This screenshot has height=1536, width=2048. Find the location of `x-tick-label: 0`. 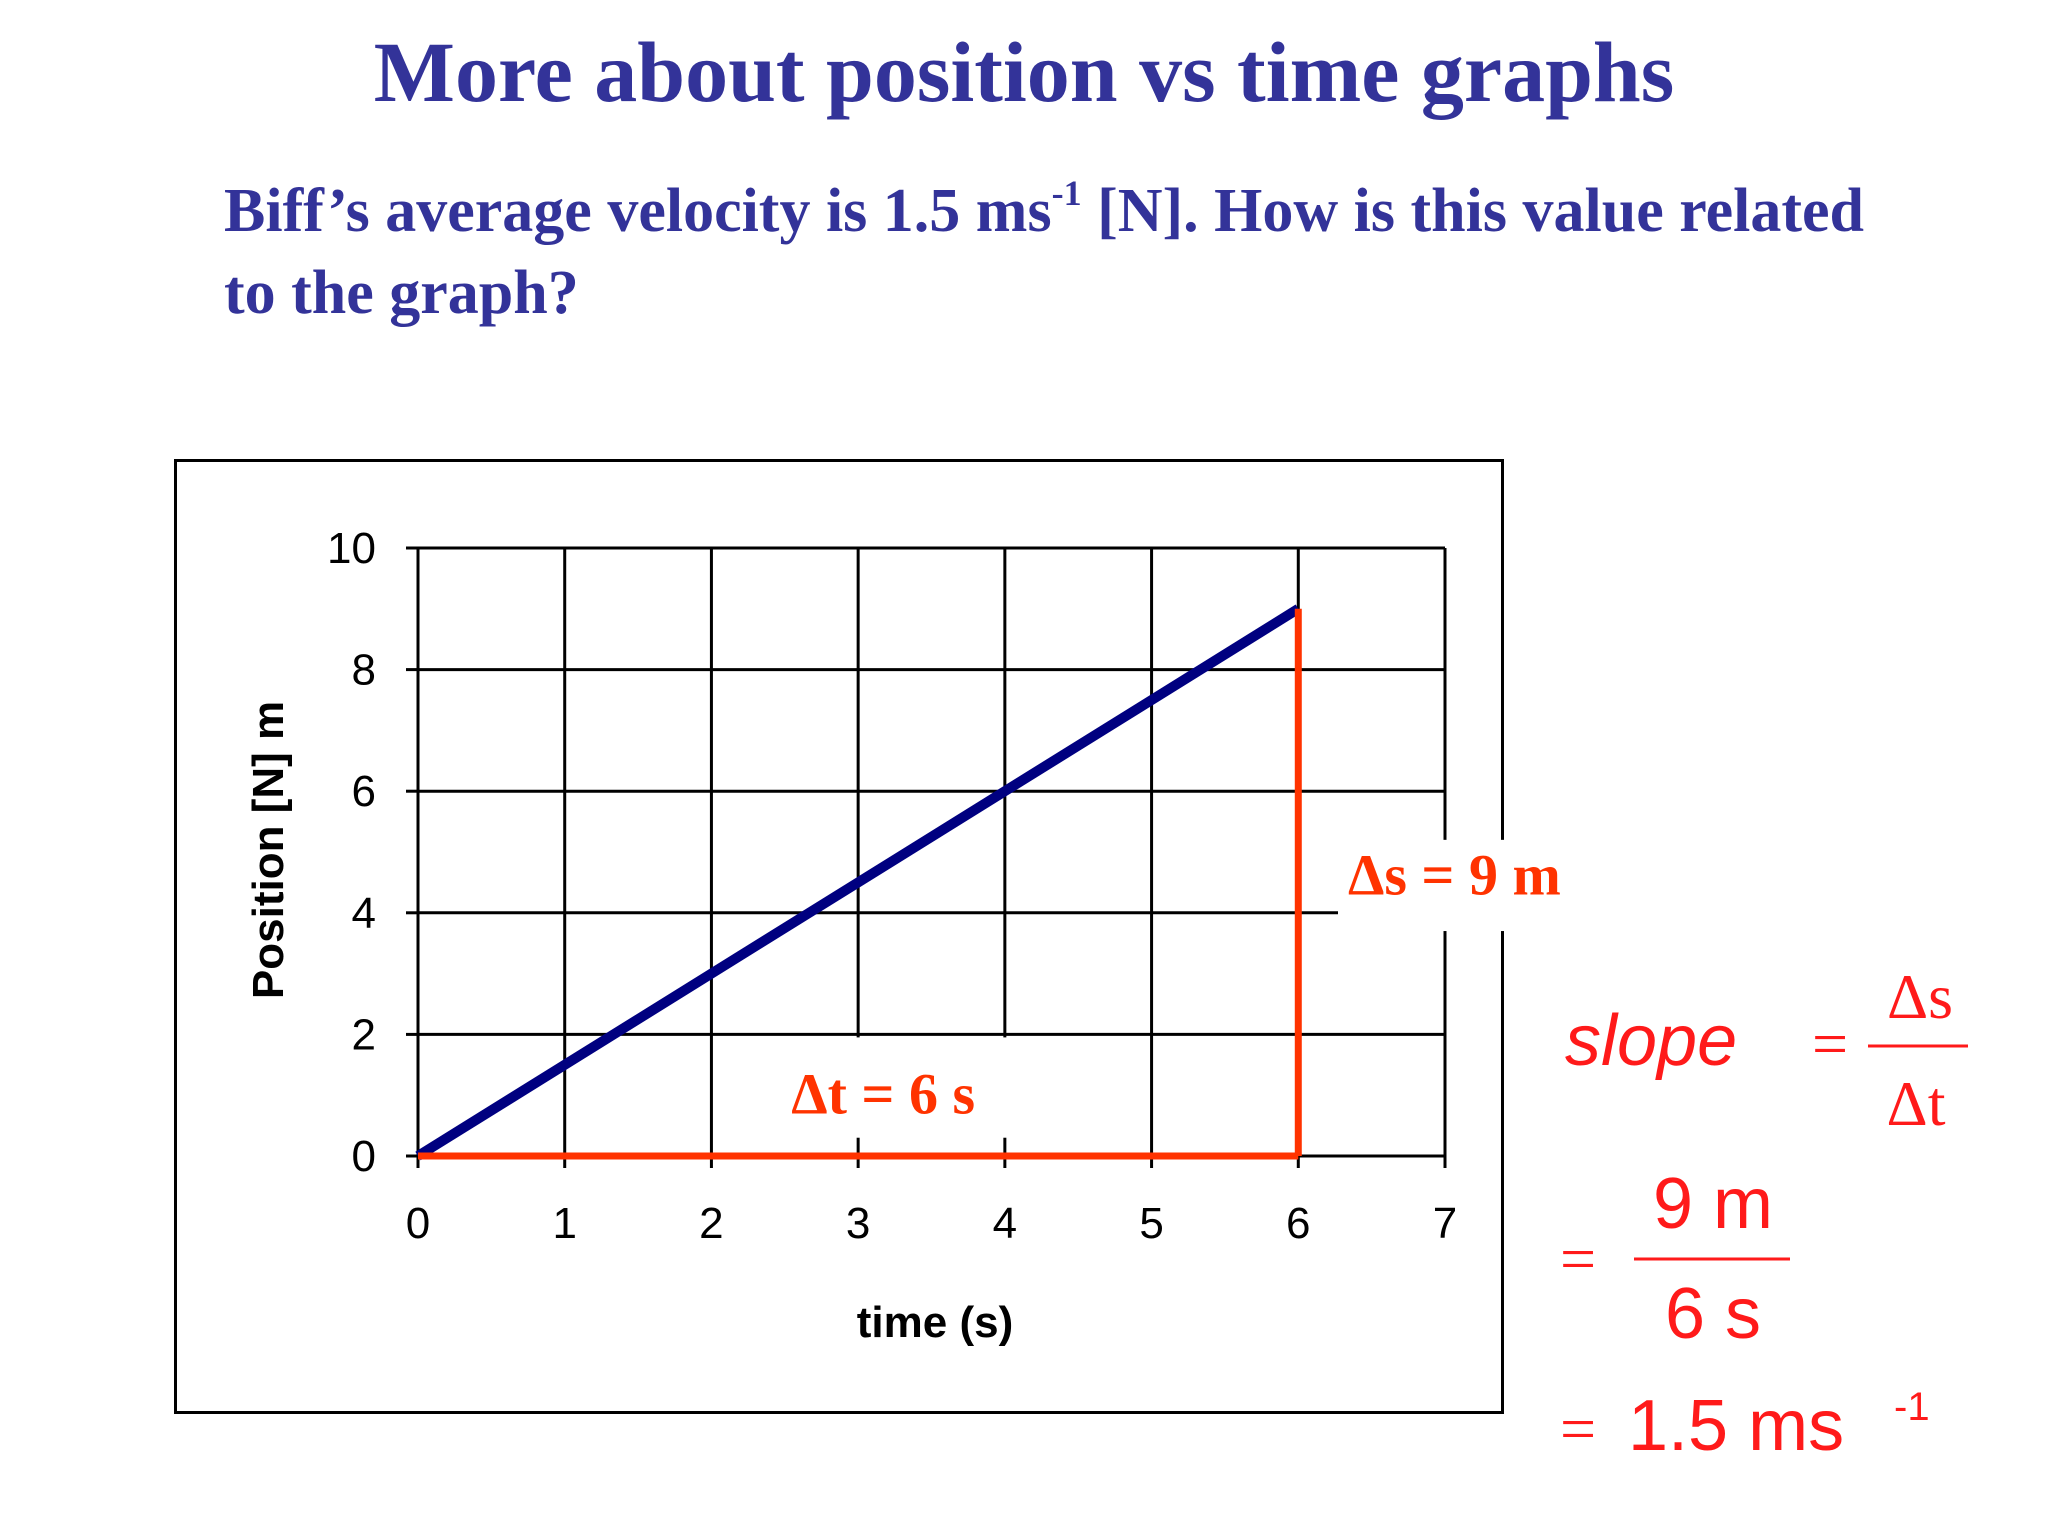

x-tick-label: 0 is located at coordinates (418, 1223).